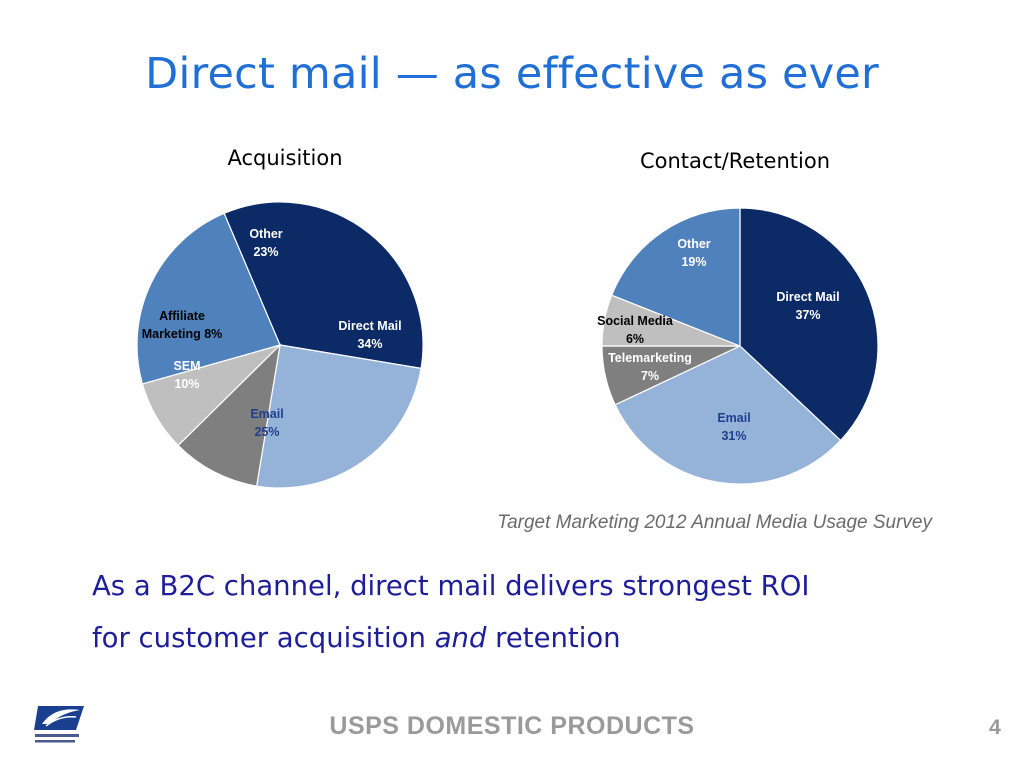  Describe the element at coordinates (229, 415) in the screenshot. I see `pie-slice-sem` at that location.